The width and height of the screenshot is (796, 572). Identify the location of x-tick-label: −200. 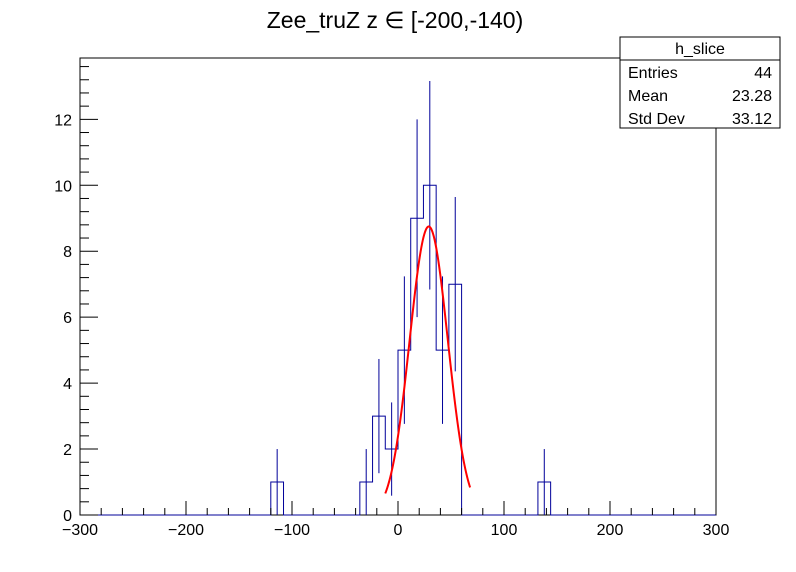
(186, 530).